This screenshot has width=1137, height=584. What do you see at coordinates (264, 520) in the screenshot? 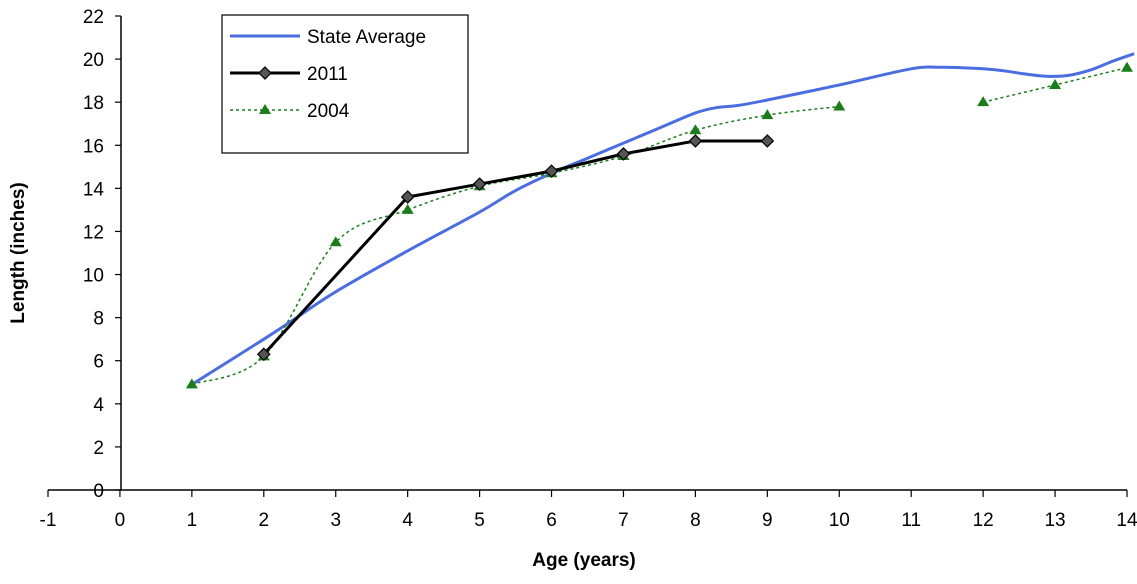
I see `x-tick-label: 2` at bounding box center [264, 520].